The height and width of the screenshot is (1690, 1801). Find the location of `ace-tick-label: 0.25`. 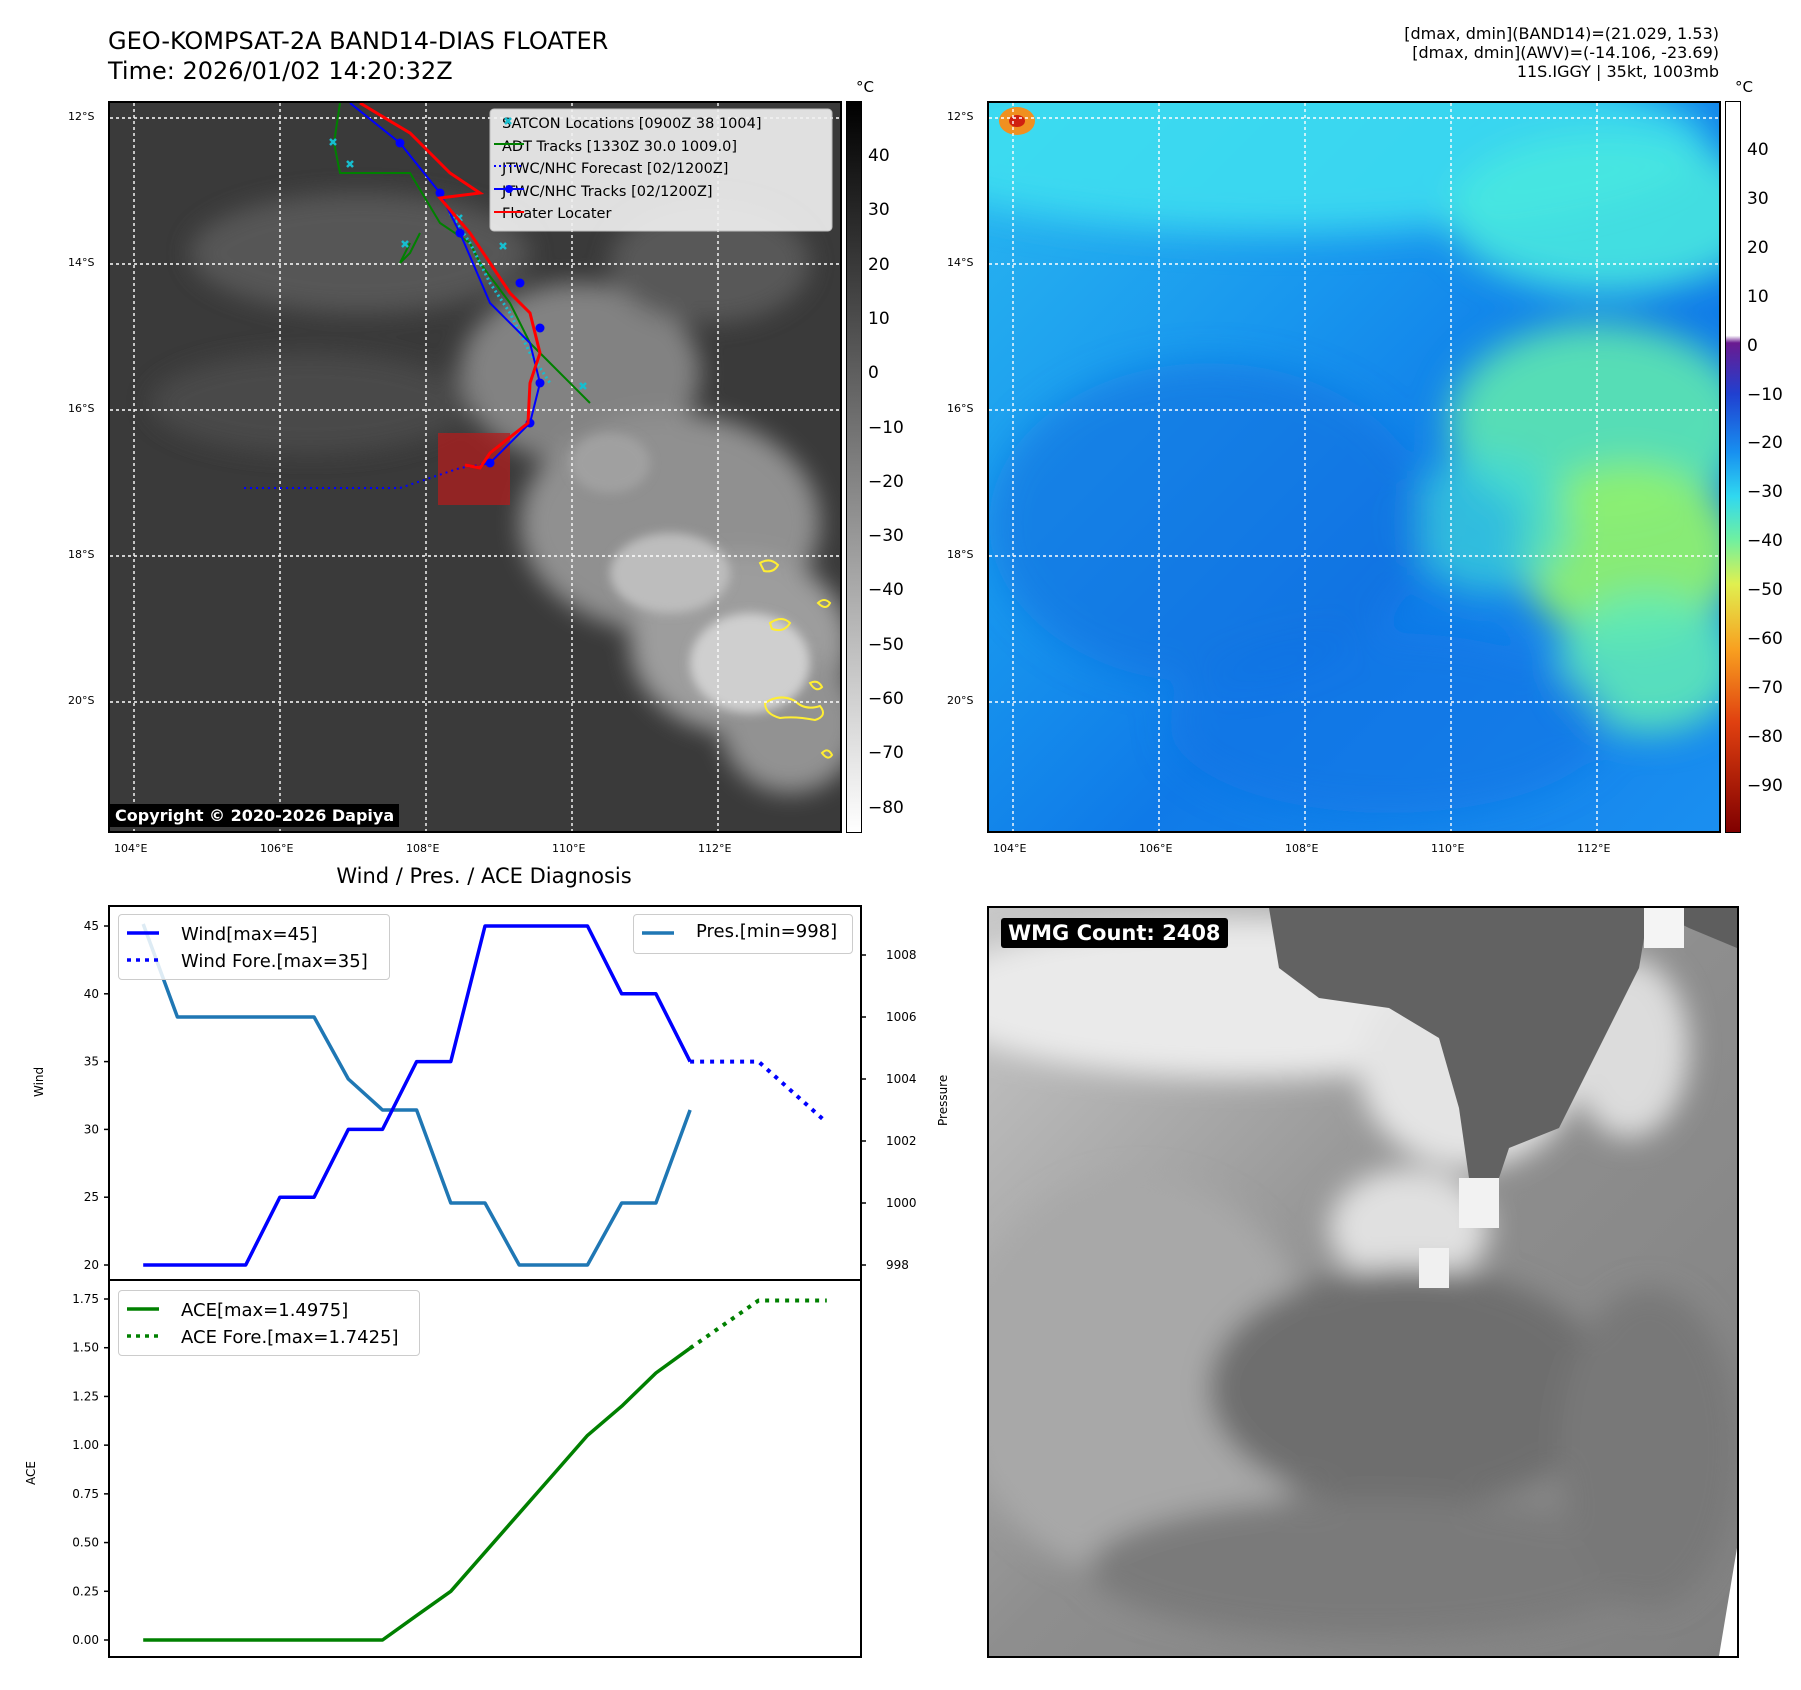

ace-tick-label: 0.25 is located at coordinates (85, 1591).